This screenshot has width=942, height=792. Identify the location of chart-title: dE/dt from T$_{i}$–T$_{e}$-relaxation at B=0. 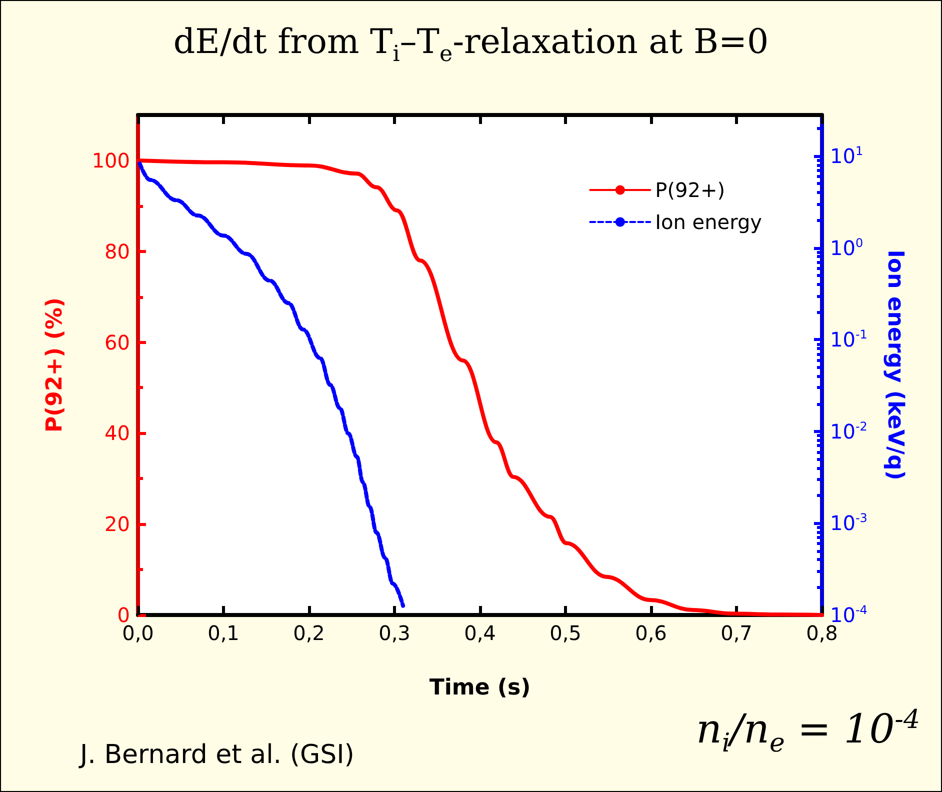
(471, 44).